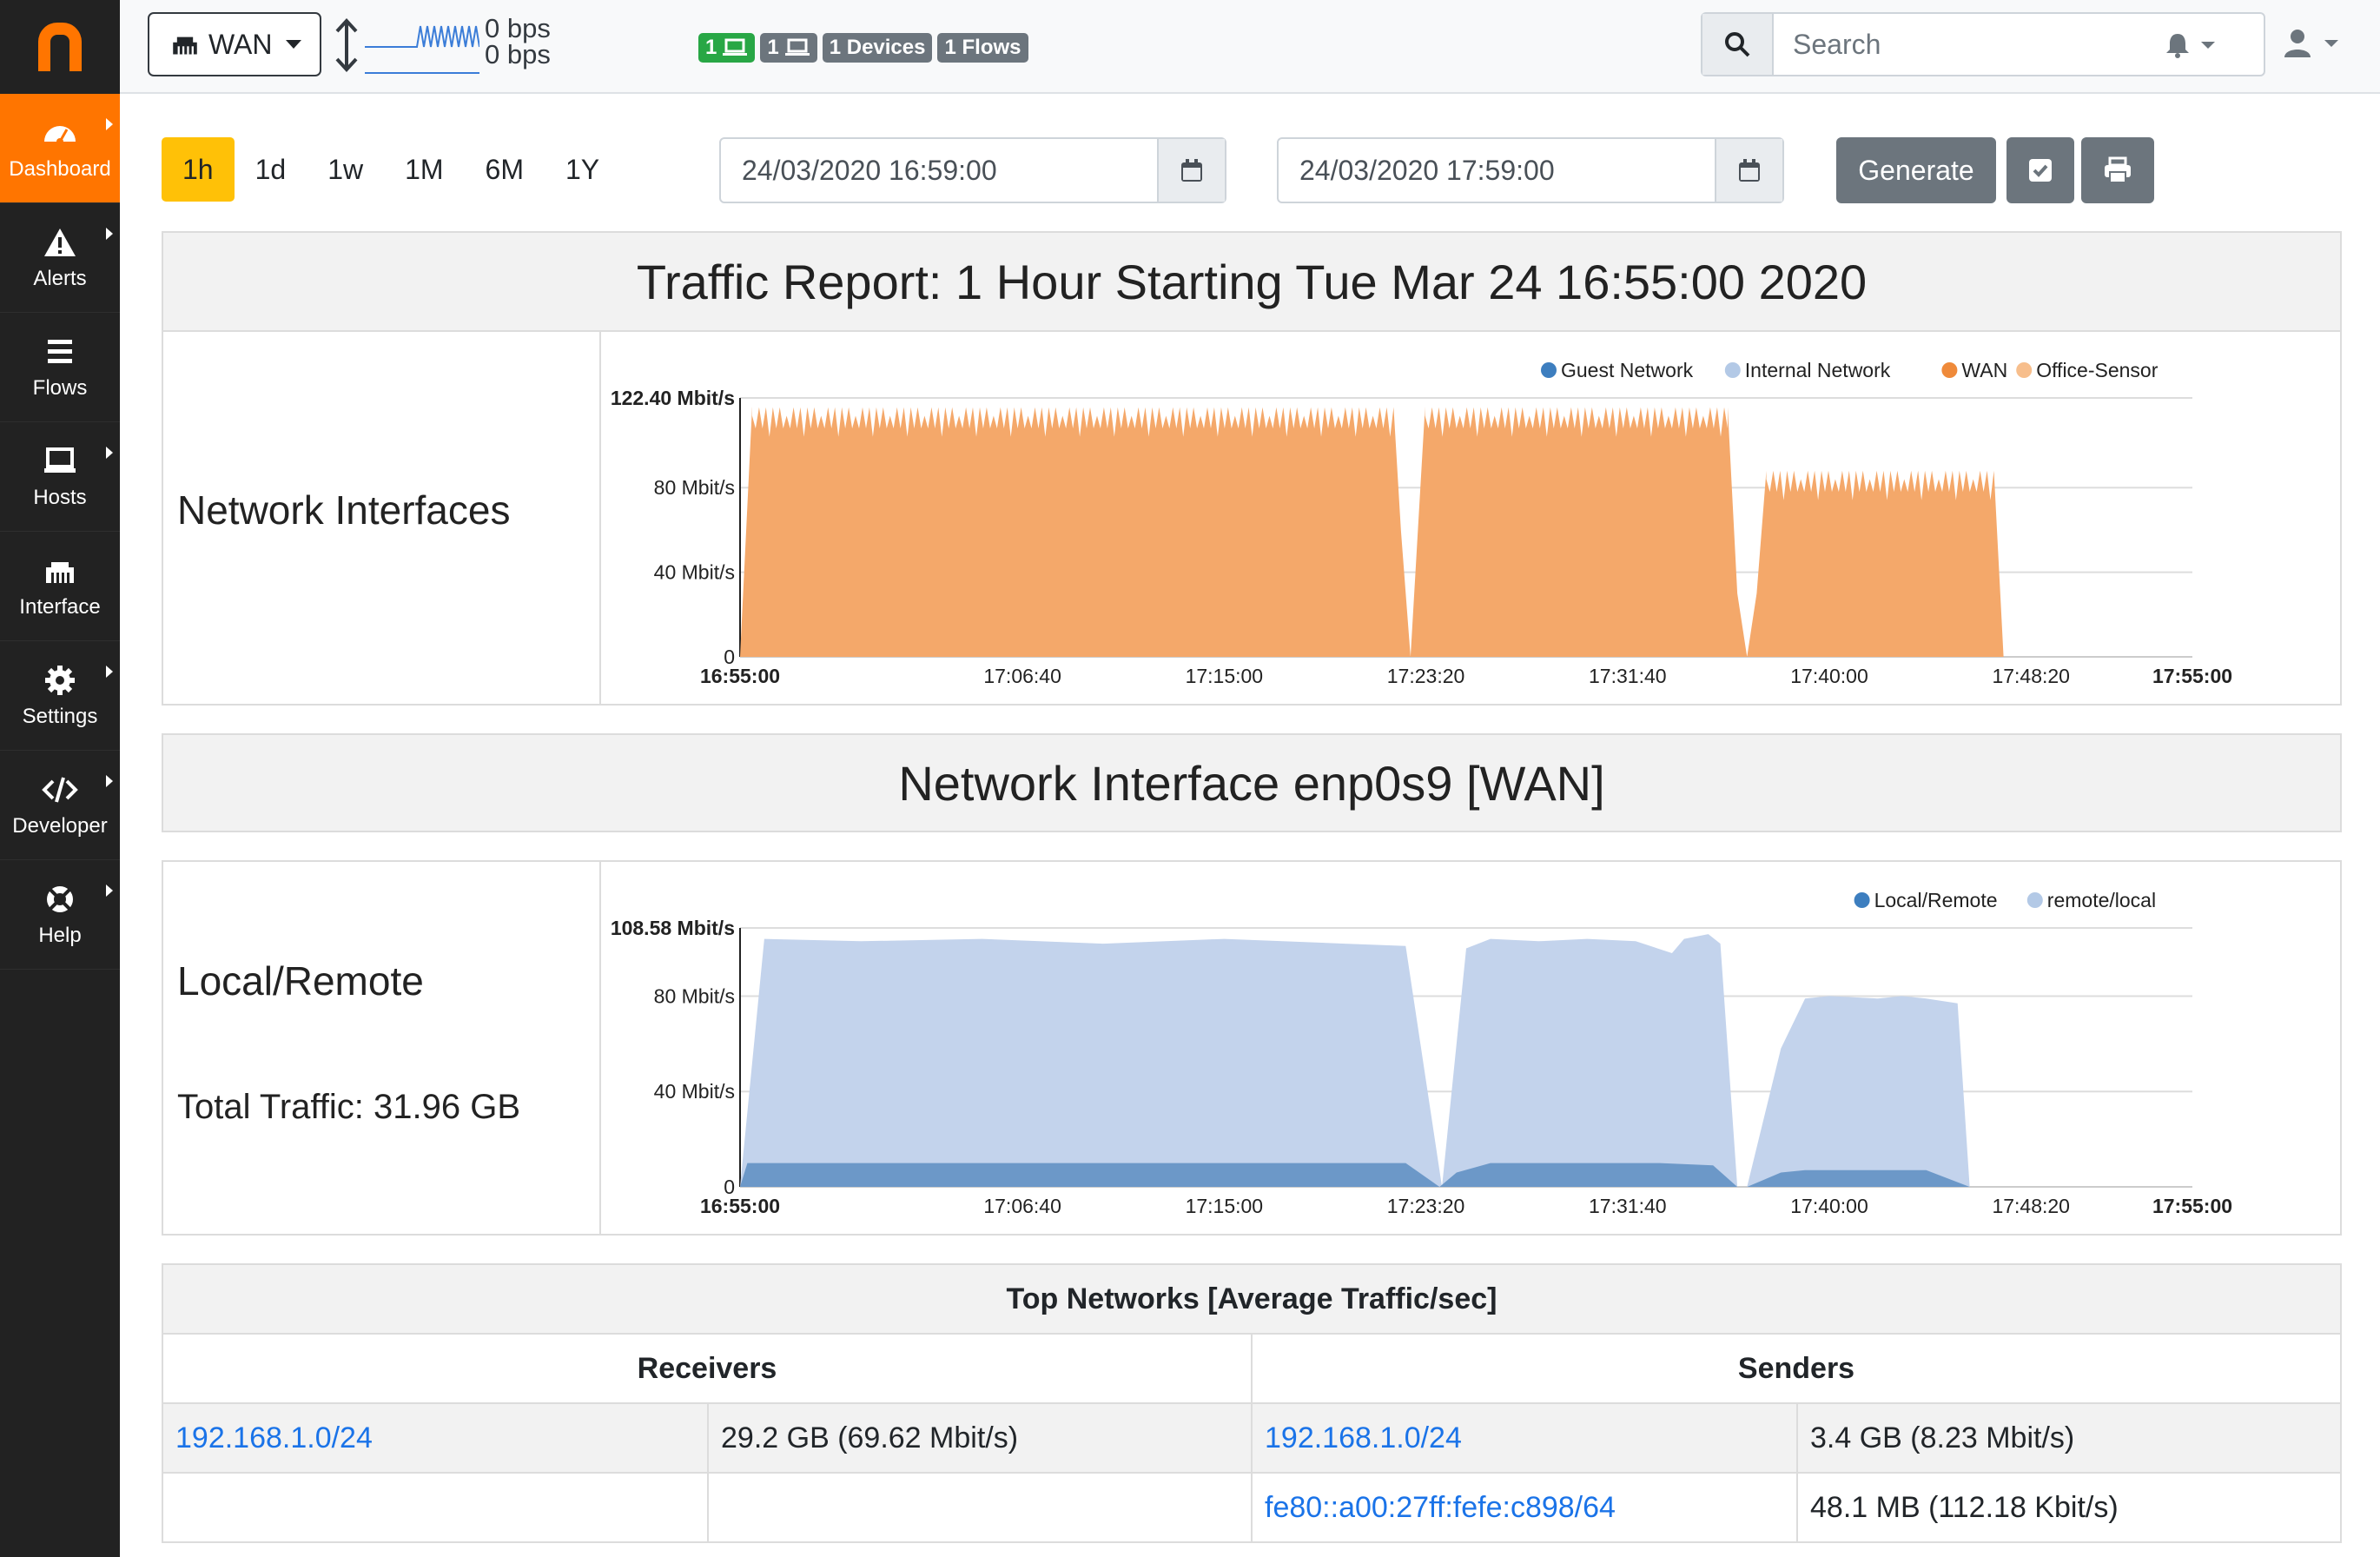 The height and width of the screenshot is (1557, 2380). What do you see at coordinates (60, 148) in the screenshot?
I see `sidebar-item-dashboard: Dashboard` at bounding box center [60, 148].